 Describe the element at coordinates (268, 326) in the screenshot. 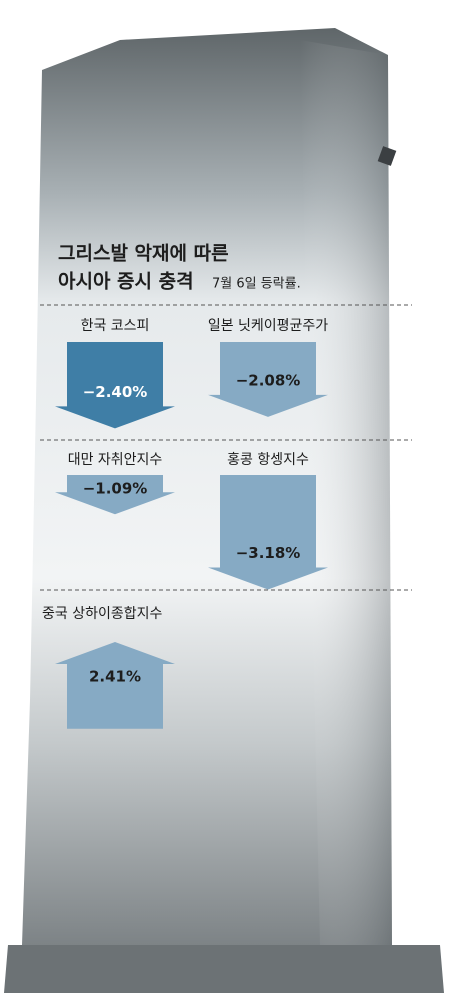

I see `category-label: 일본 닛케이평균주가` at that location.